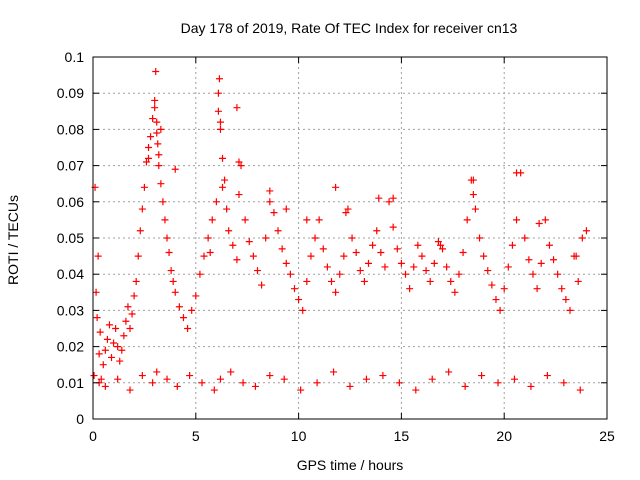 Image resolution: width=640 pixels, height=480 pixels. Describe the element at coordinates (75, 57) in the screenshot. I see `y-tick-label: 0.1` at that location.